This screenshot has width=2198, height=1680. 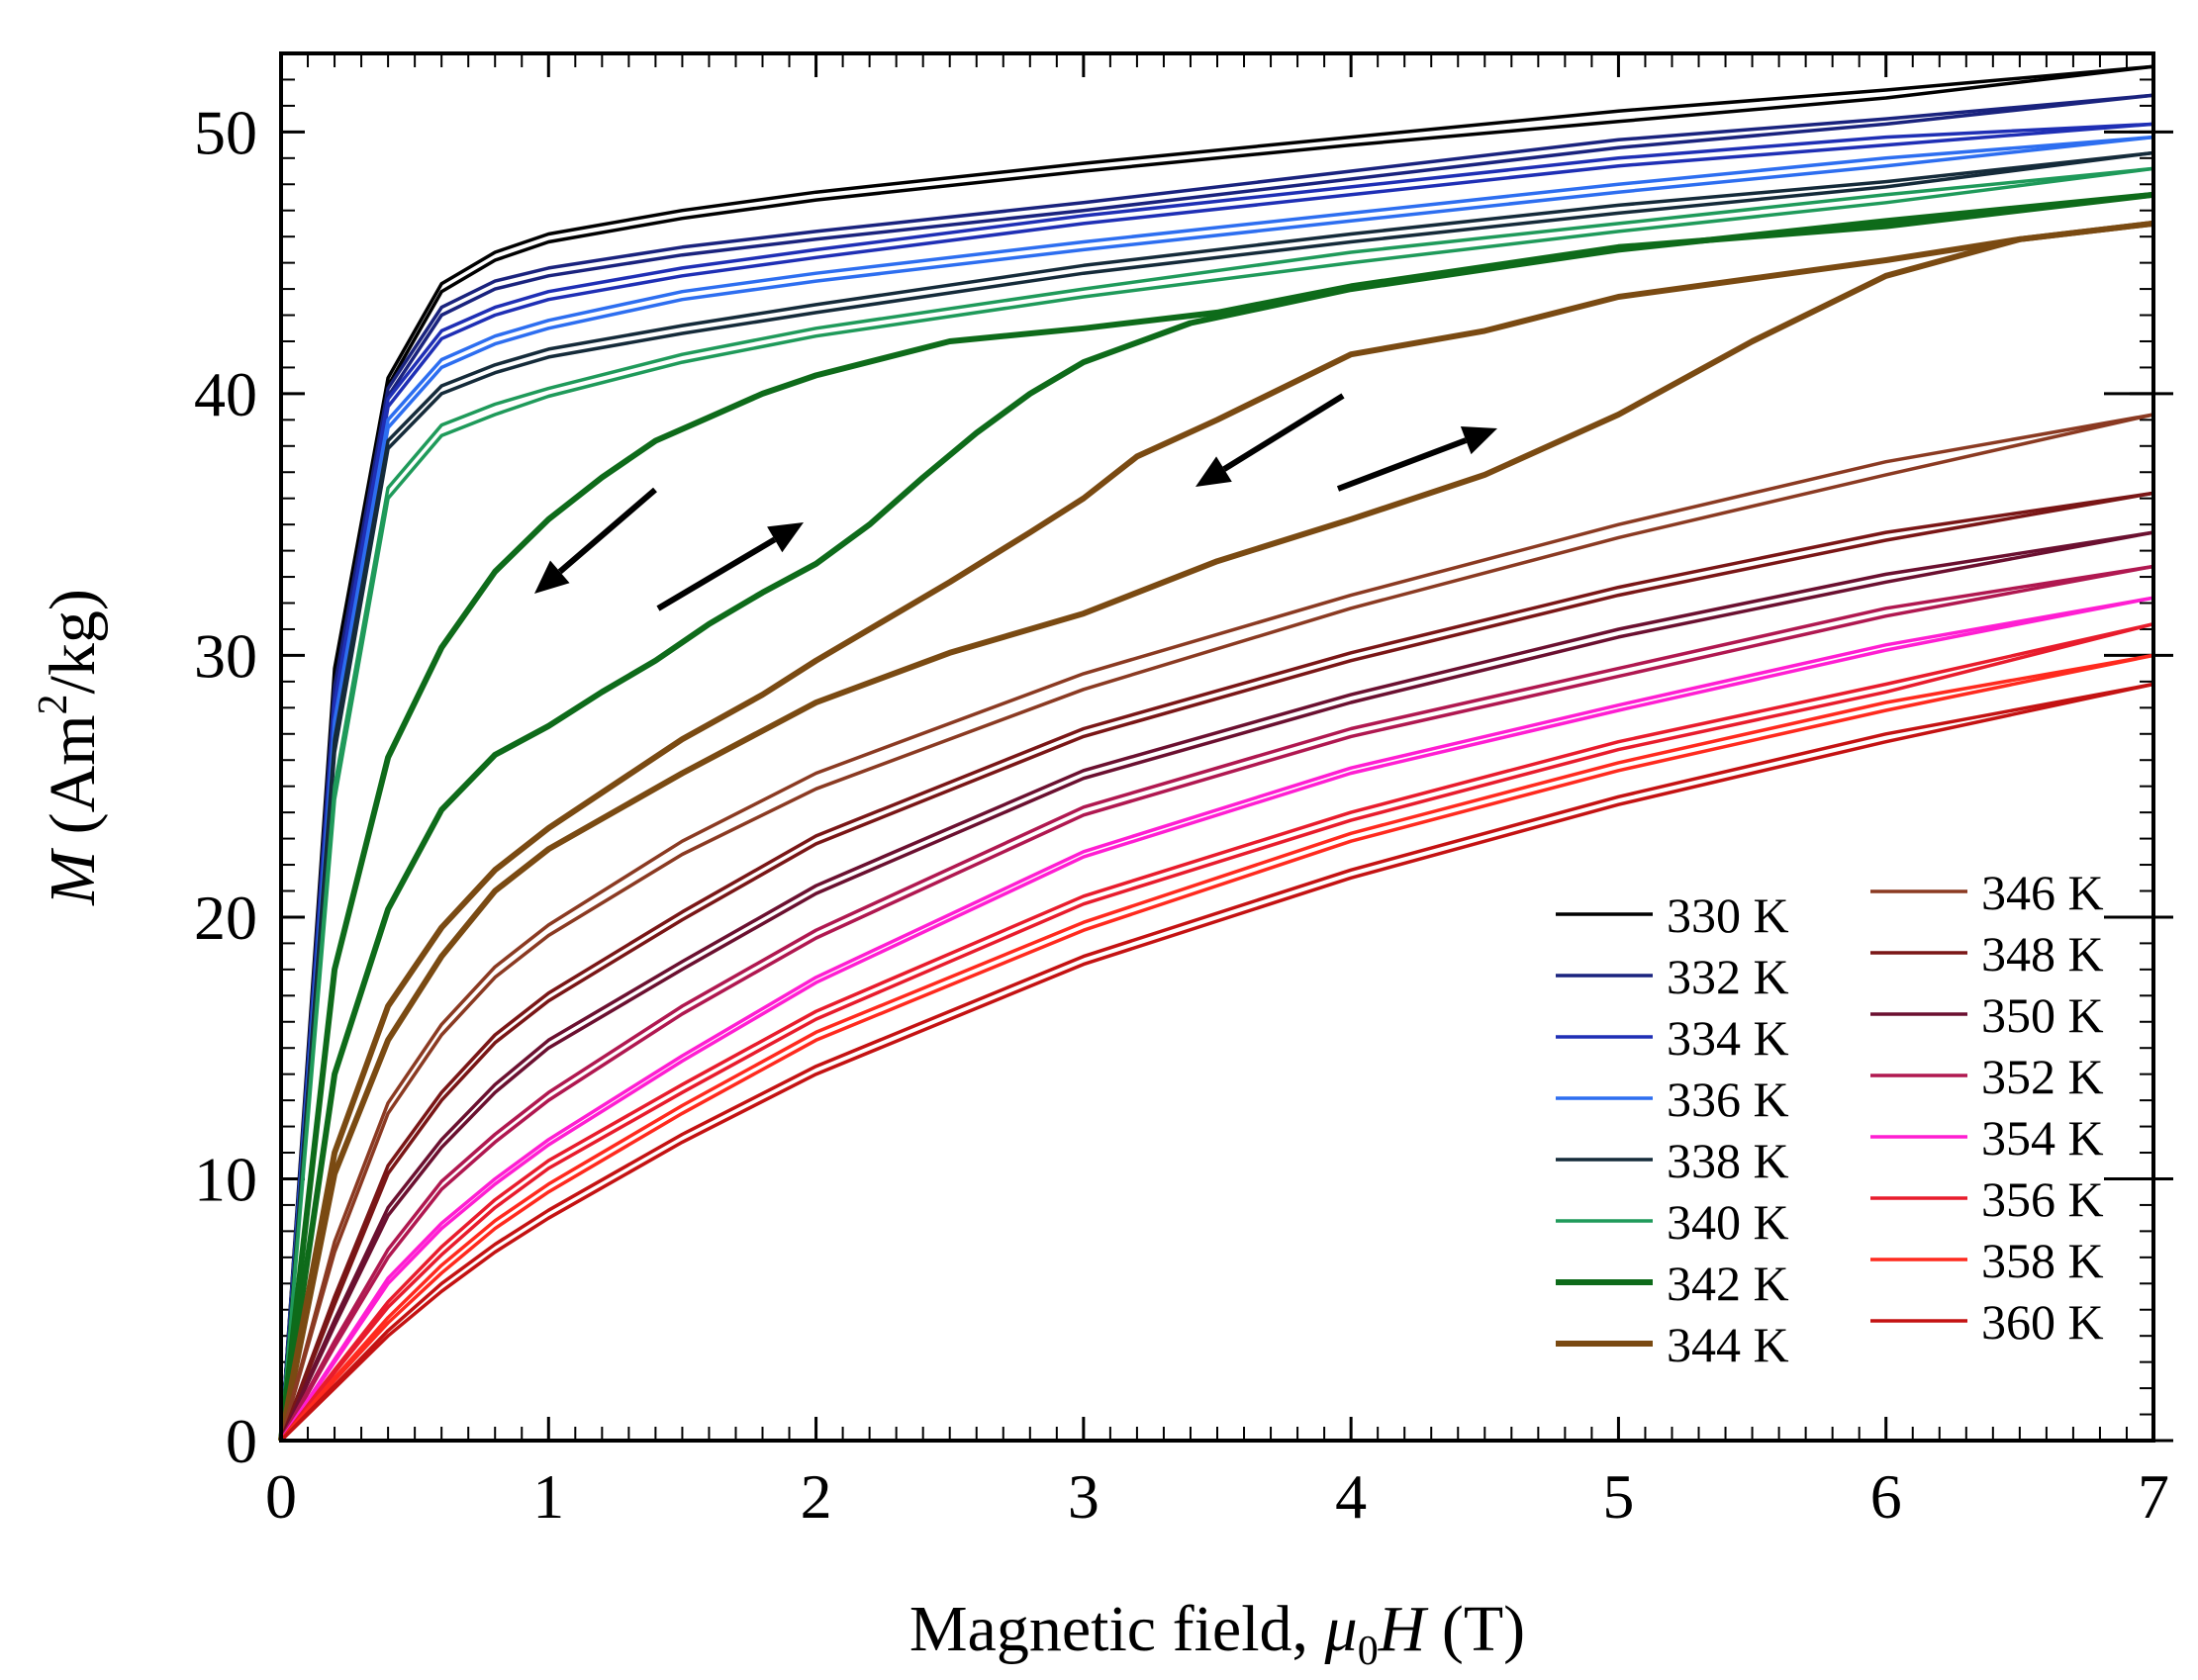 I want to click on x-tick-label: 1, so click(x=548, y=1496).